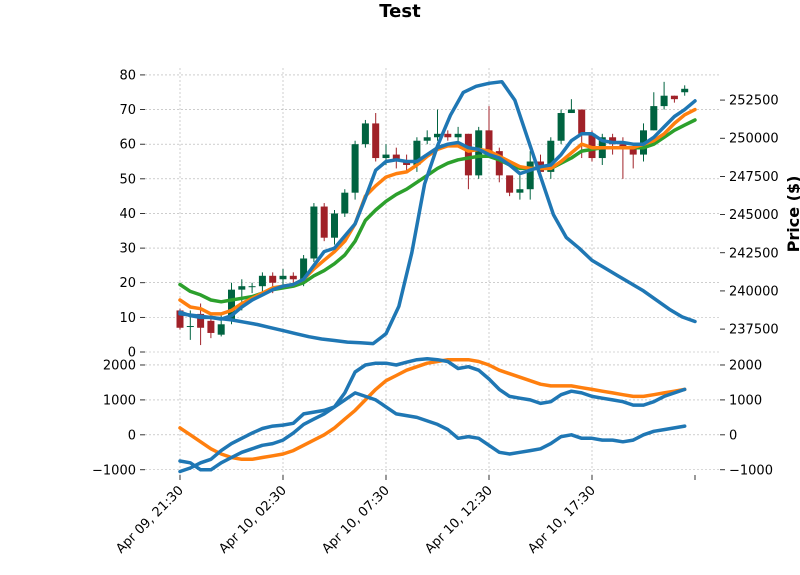 This screenshot has width=800, height=575. What do you see at coordinates (127, 214) in the screenshot?
I see `left-y-tick-label: 40` at bounding box center [127, 214].